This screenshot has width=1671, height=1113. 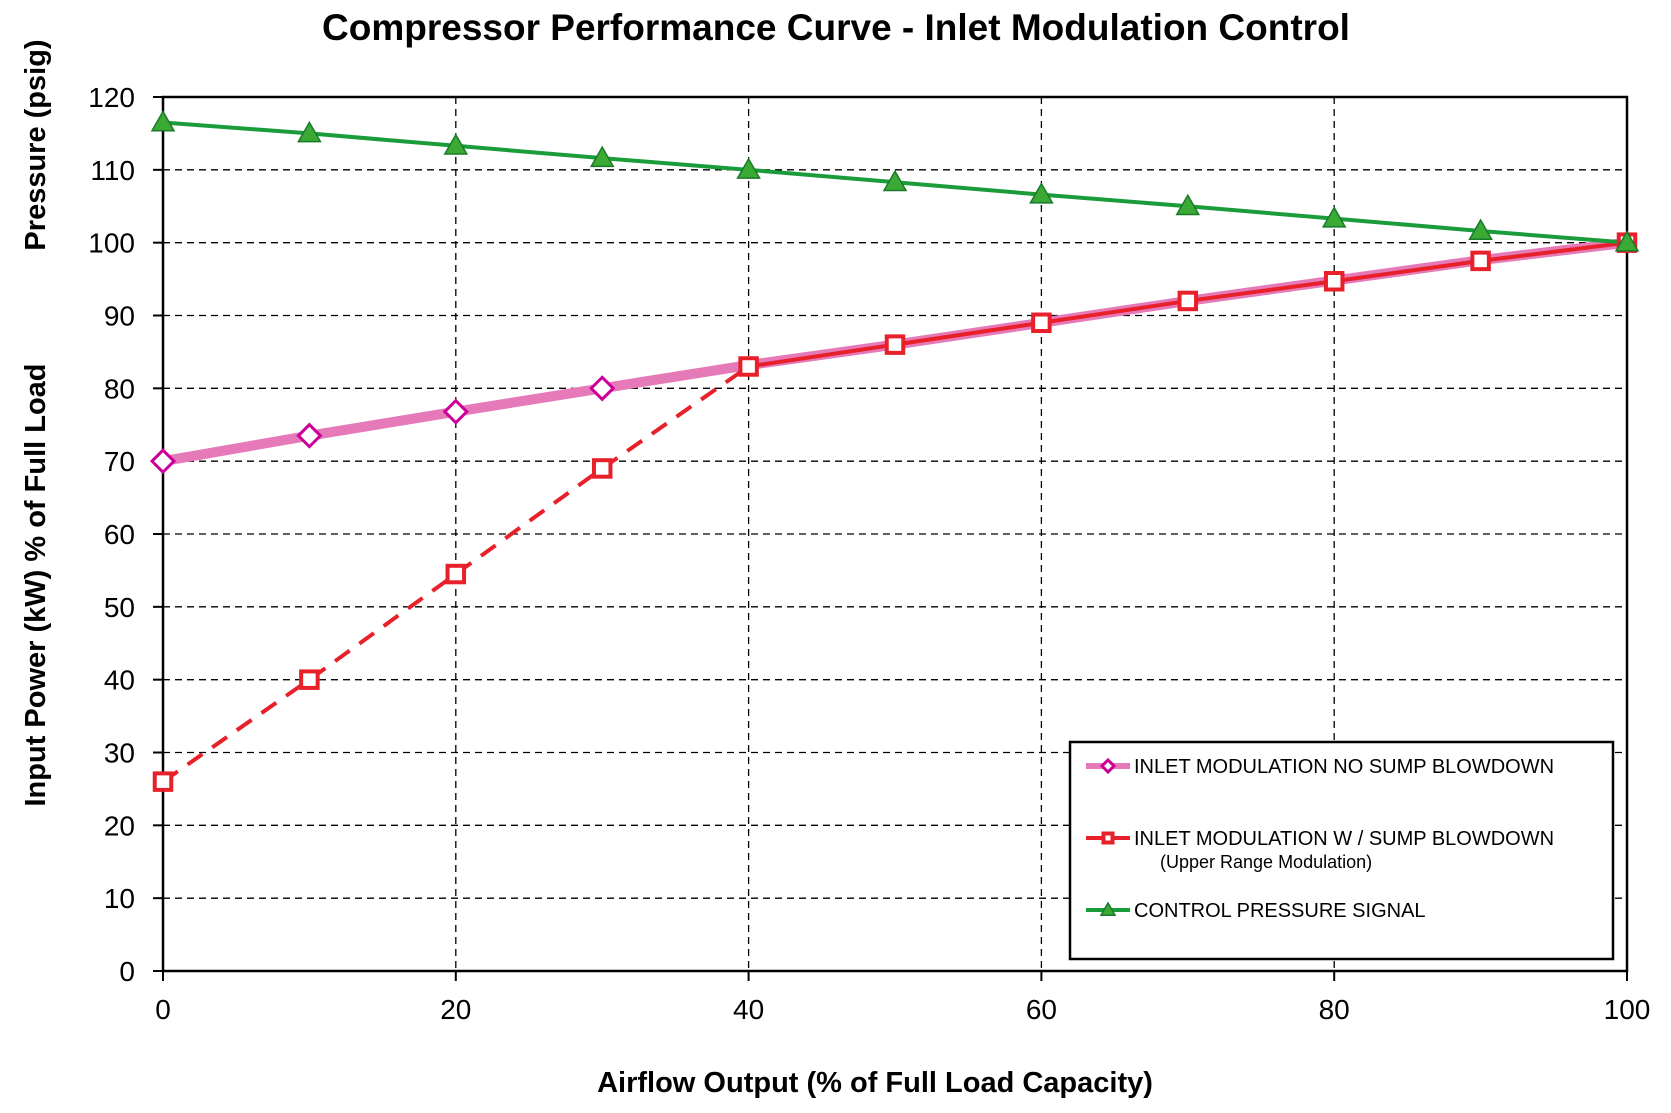 I want to click on y-axis-label-top: Pressure (psig), so click(x=36, y=144).